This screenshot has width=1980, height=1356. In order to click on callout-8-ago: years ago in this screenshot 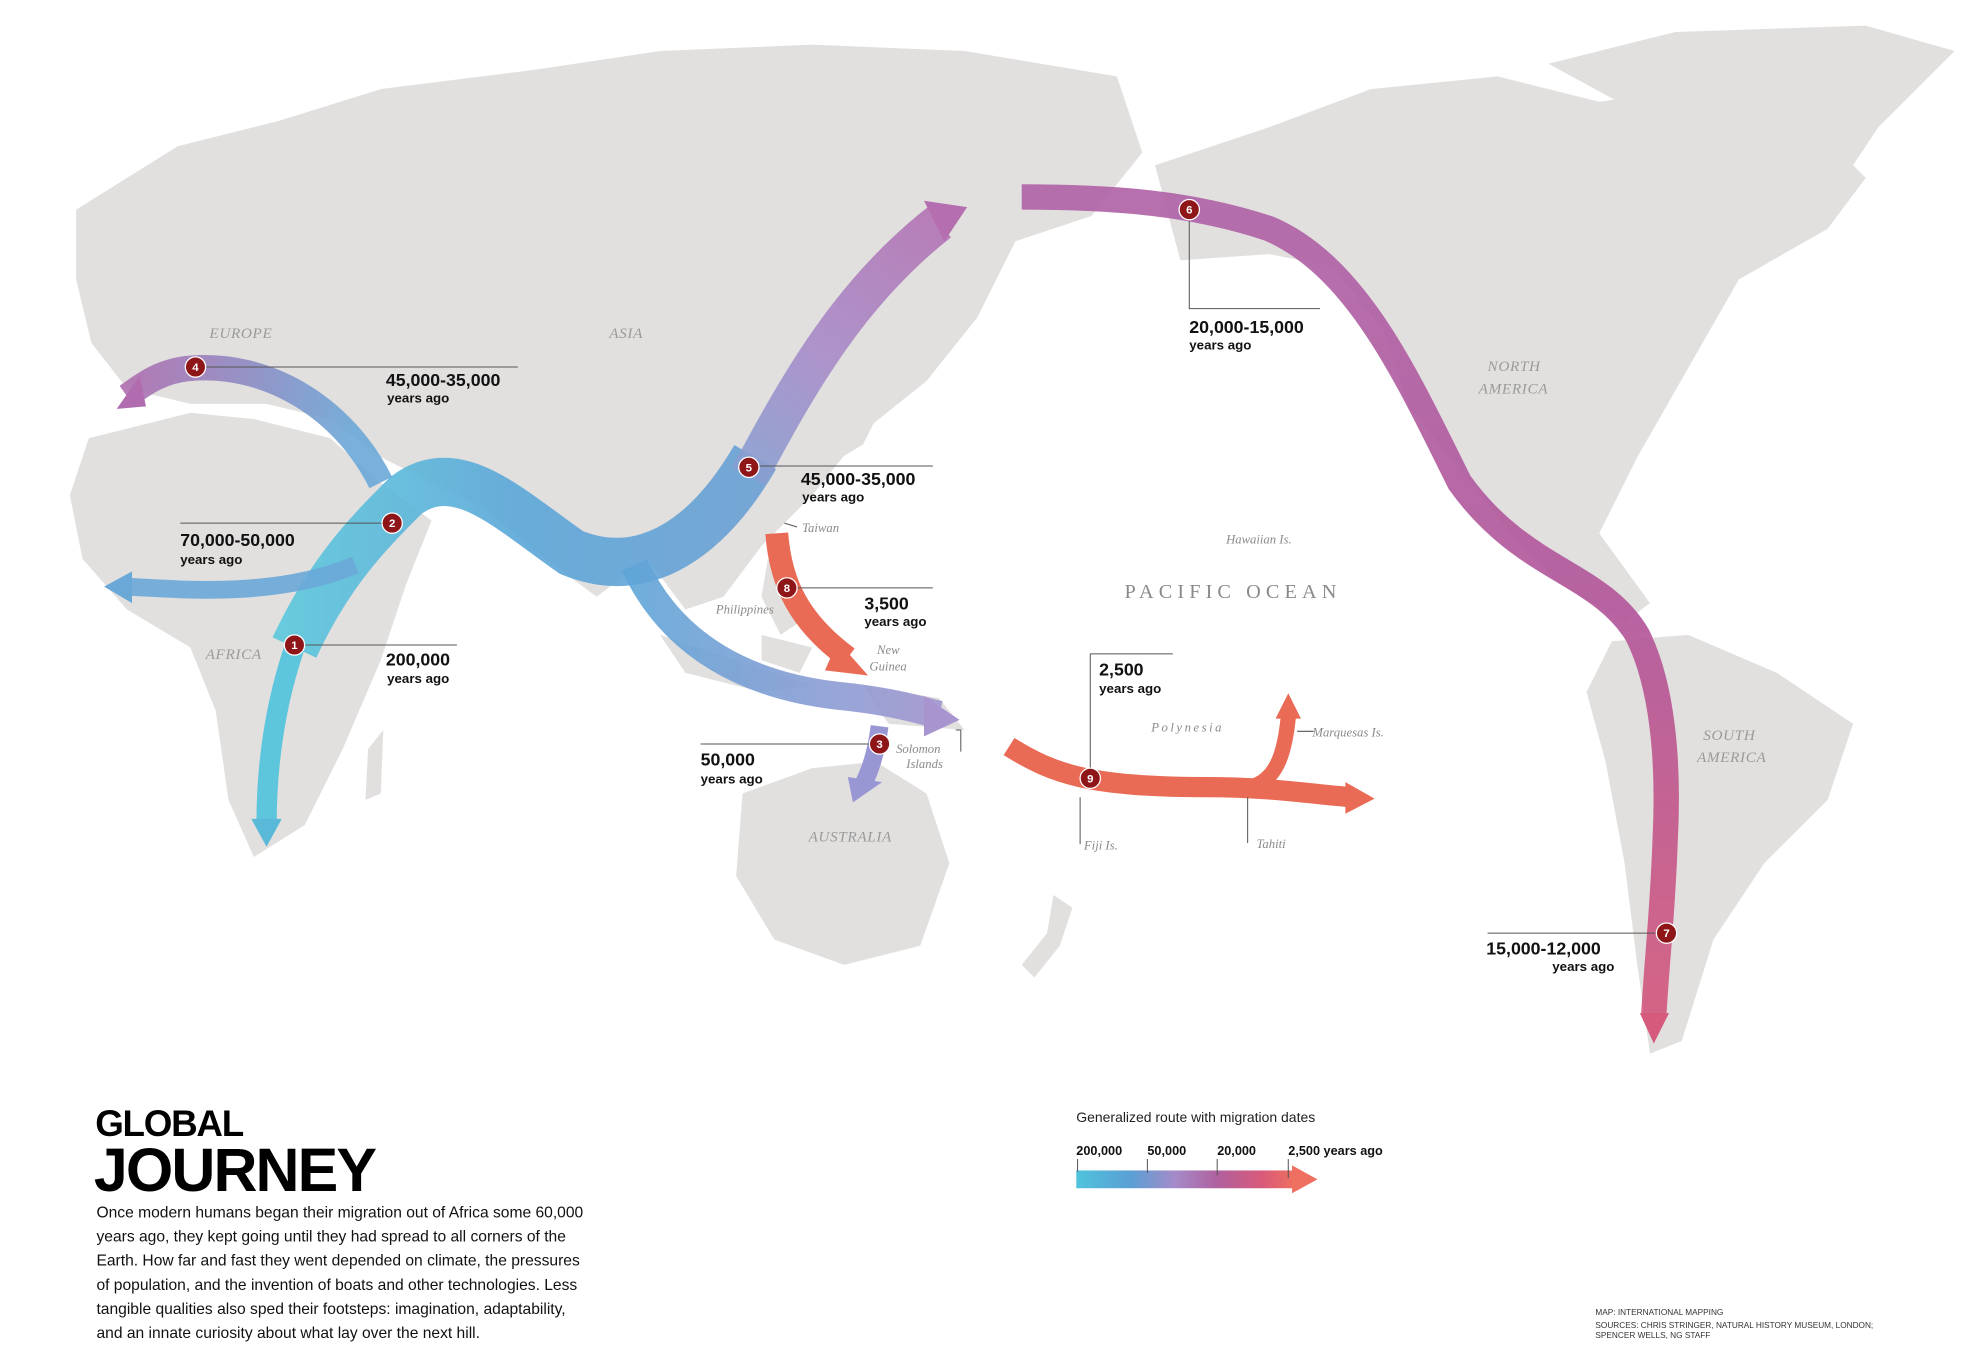, I will do `click(895, 621)`.